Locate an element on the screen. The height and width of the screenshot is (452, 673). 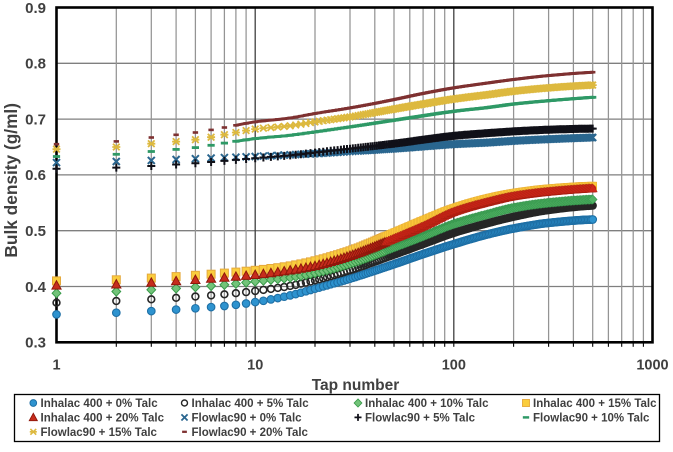
svg-text: 1000 is located at coordinates (652, 365).